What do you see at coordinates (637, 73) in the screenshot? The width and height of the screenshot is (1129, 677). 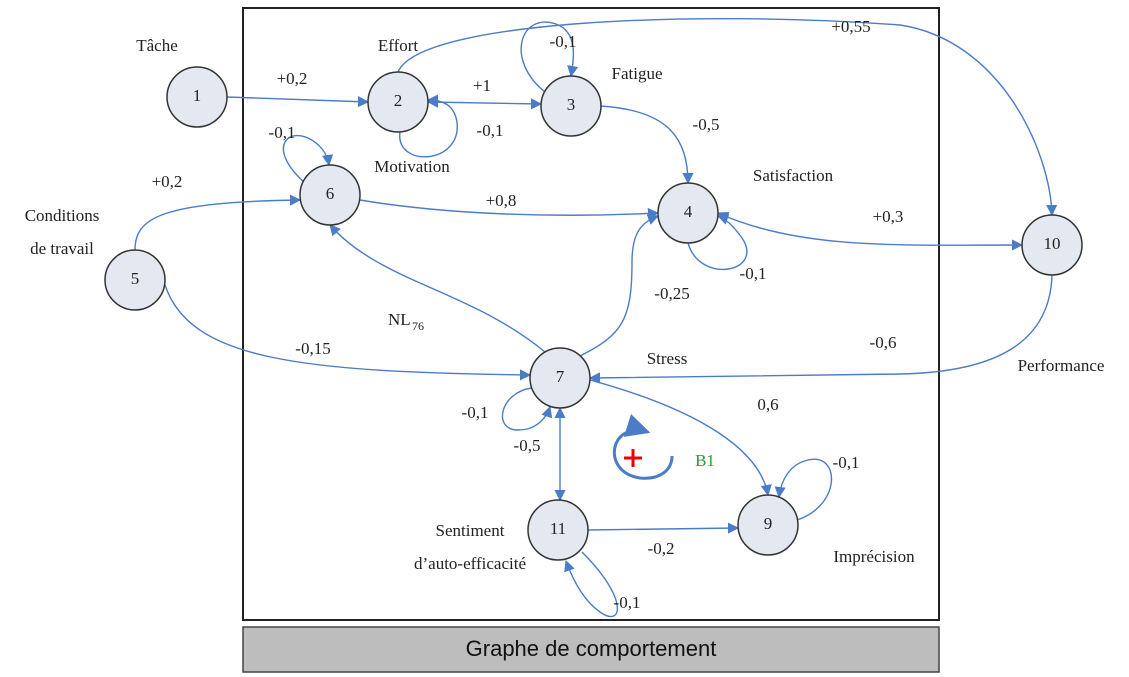 I see `node-label: Fatigue` at bounding box center [637, 73].